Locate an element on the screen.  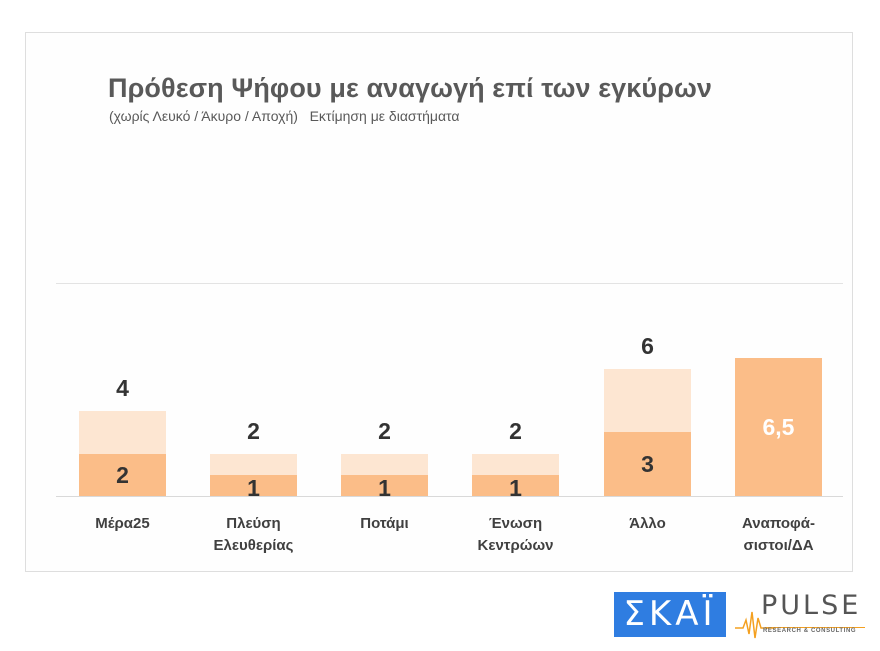
pulse-tagline: RESEARCH & CONSULTING is located at coordinates (810, 631).